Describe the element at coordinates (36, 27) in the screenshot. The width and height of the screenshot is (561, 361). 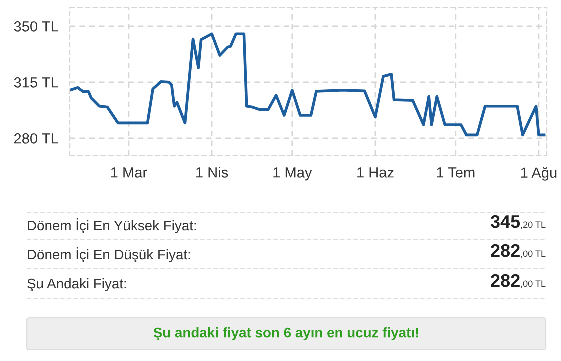
I see `y-tick-label: 350 TL` at that location.